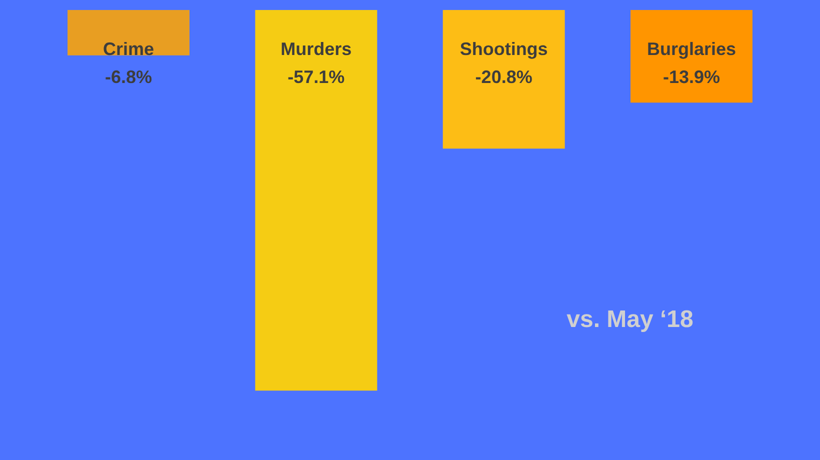 The width and height of the screenshot is (820, 460). What do you see at coordinates (630, 319) in the screenshot?
I see `annotation: vs. May ‘18` at bounding box center [630, 319].